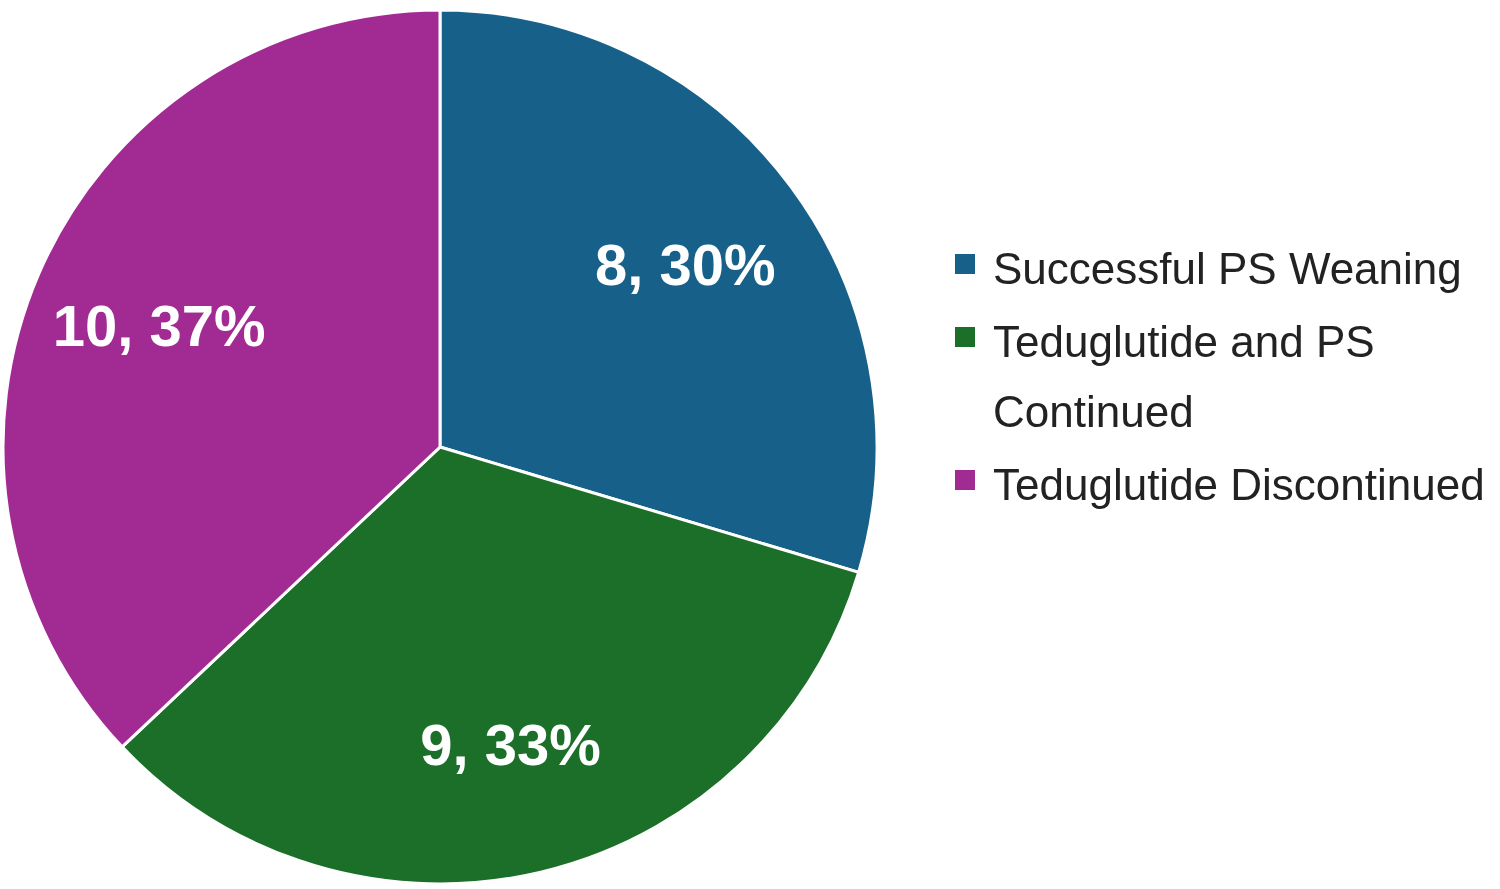 This screenshot has height=889, width=1500. What do you see at coordinates (685, 264) in the screenshot?
I see `data-label: 8, 30%` at bounding box center [685, 264].